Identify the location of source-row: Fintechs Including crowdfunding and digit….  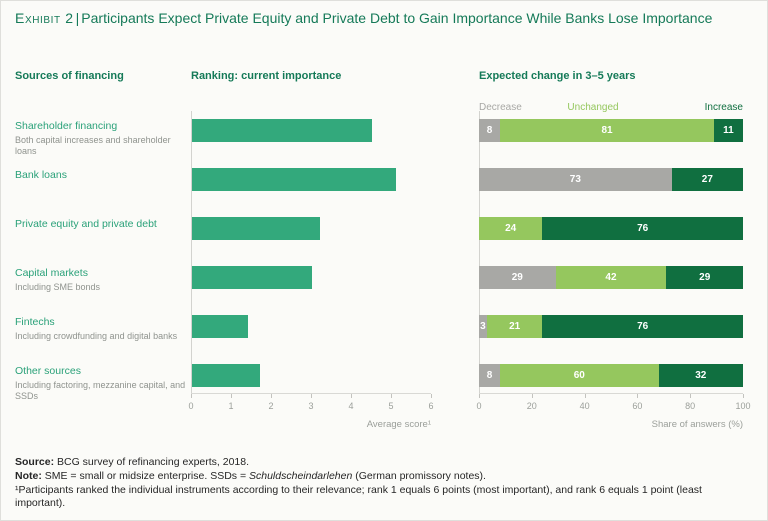
(101, 329).